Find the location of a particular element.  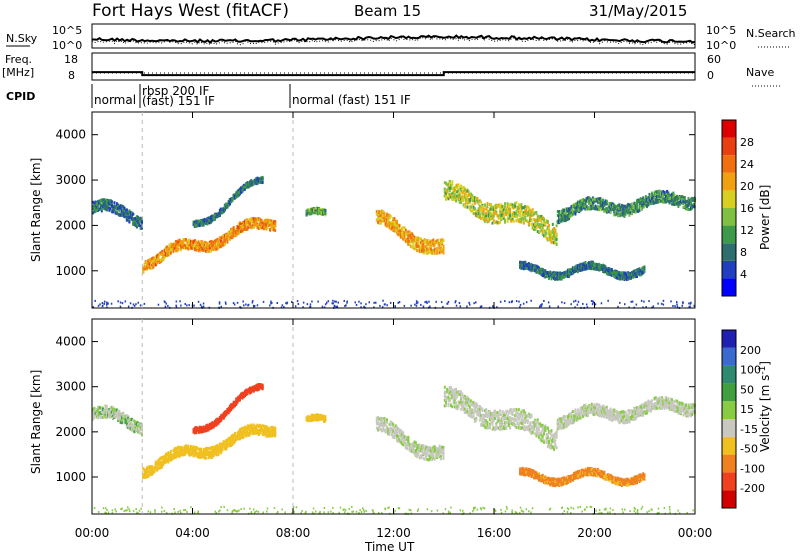

noise-search-line is located at coordinates (393, 41).